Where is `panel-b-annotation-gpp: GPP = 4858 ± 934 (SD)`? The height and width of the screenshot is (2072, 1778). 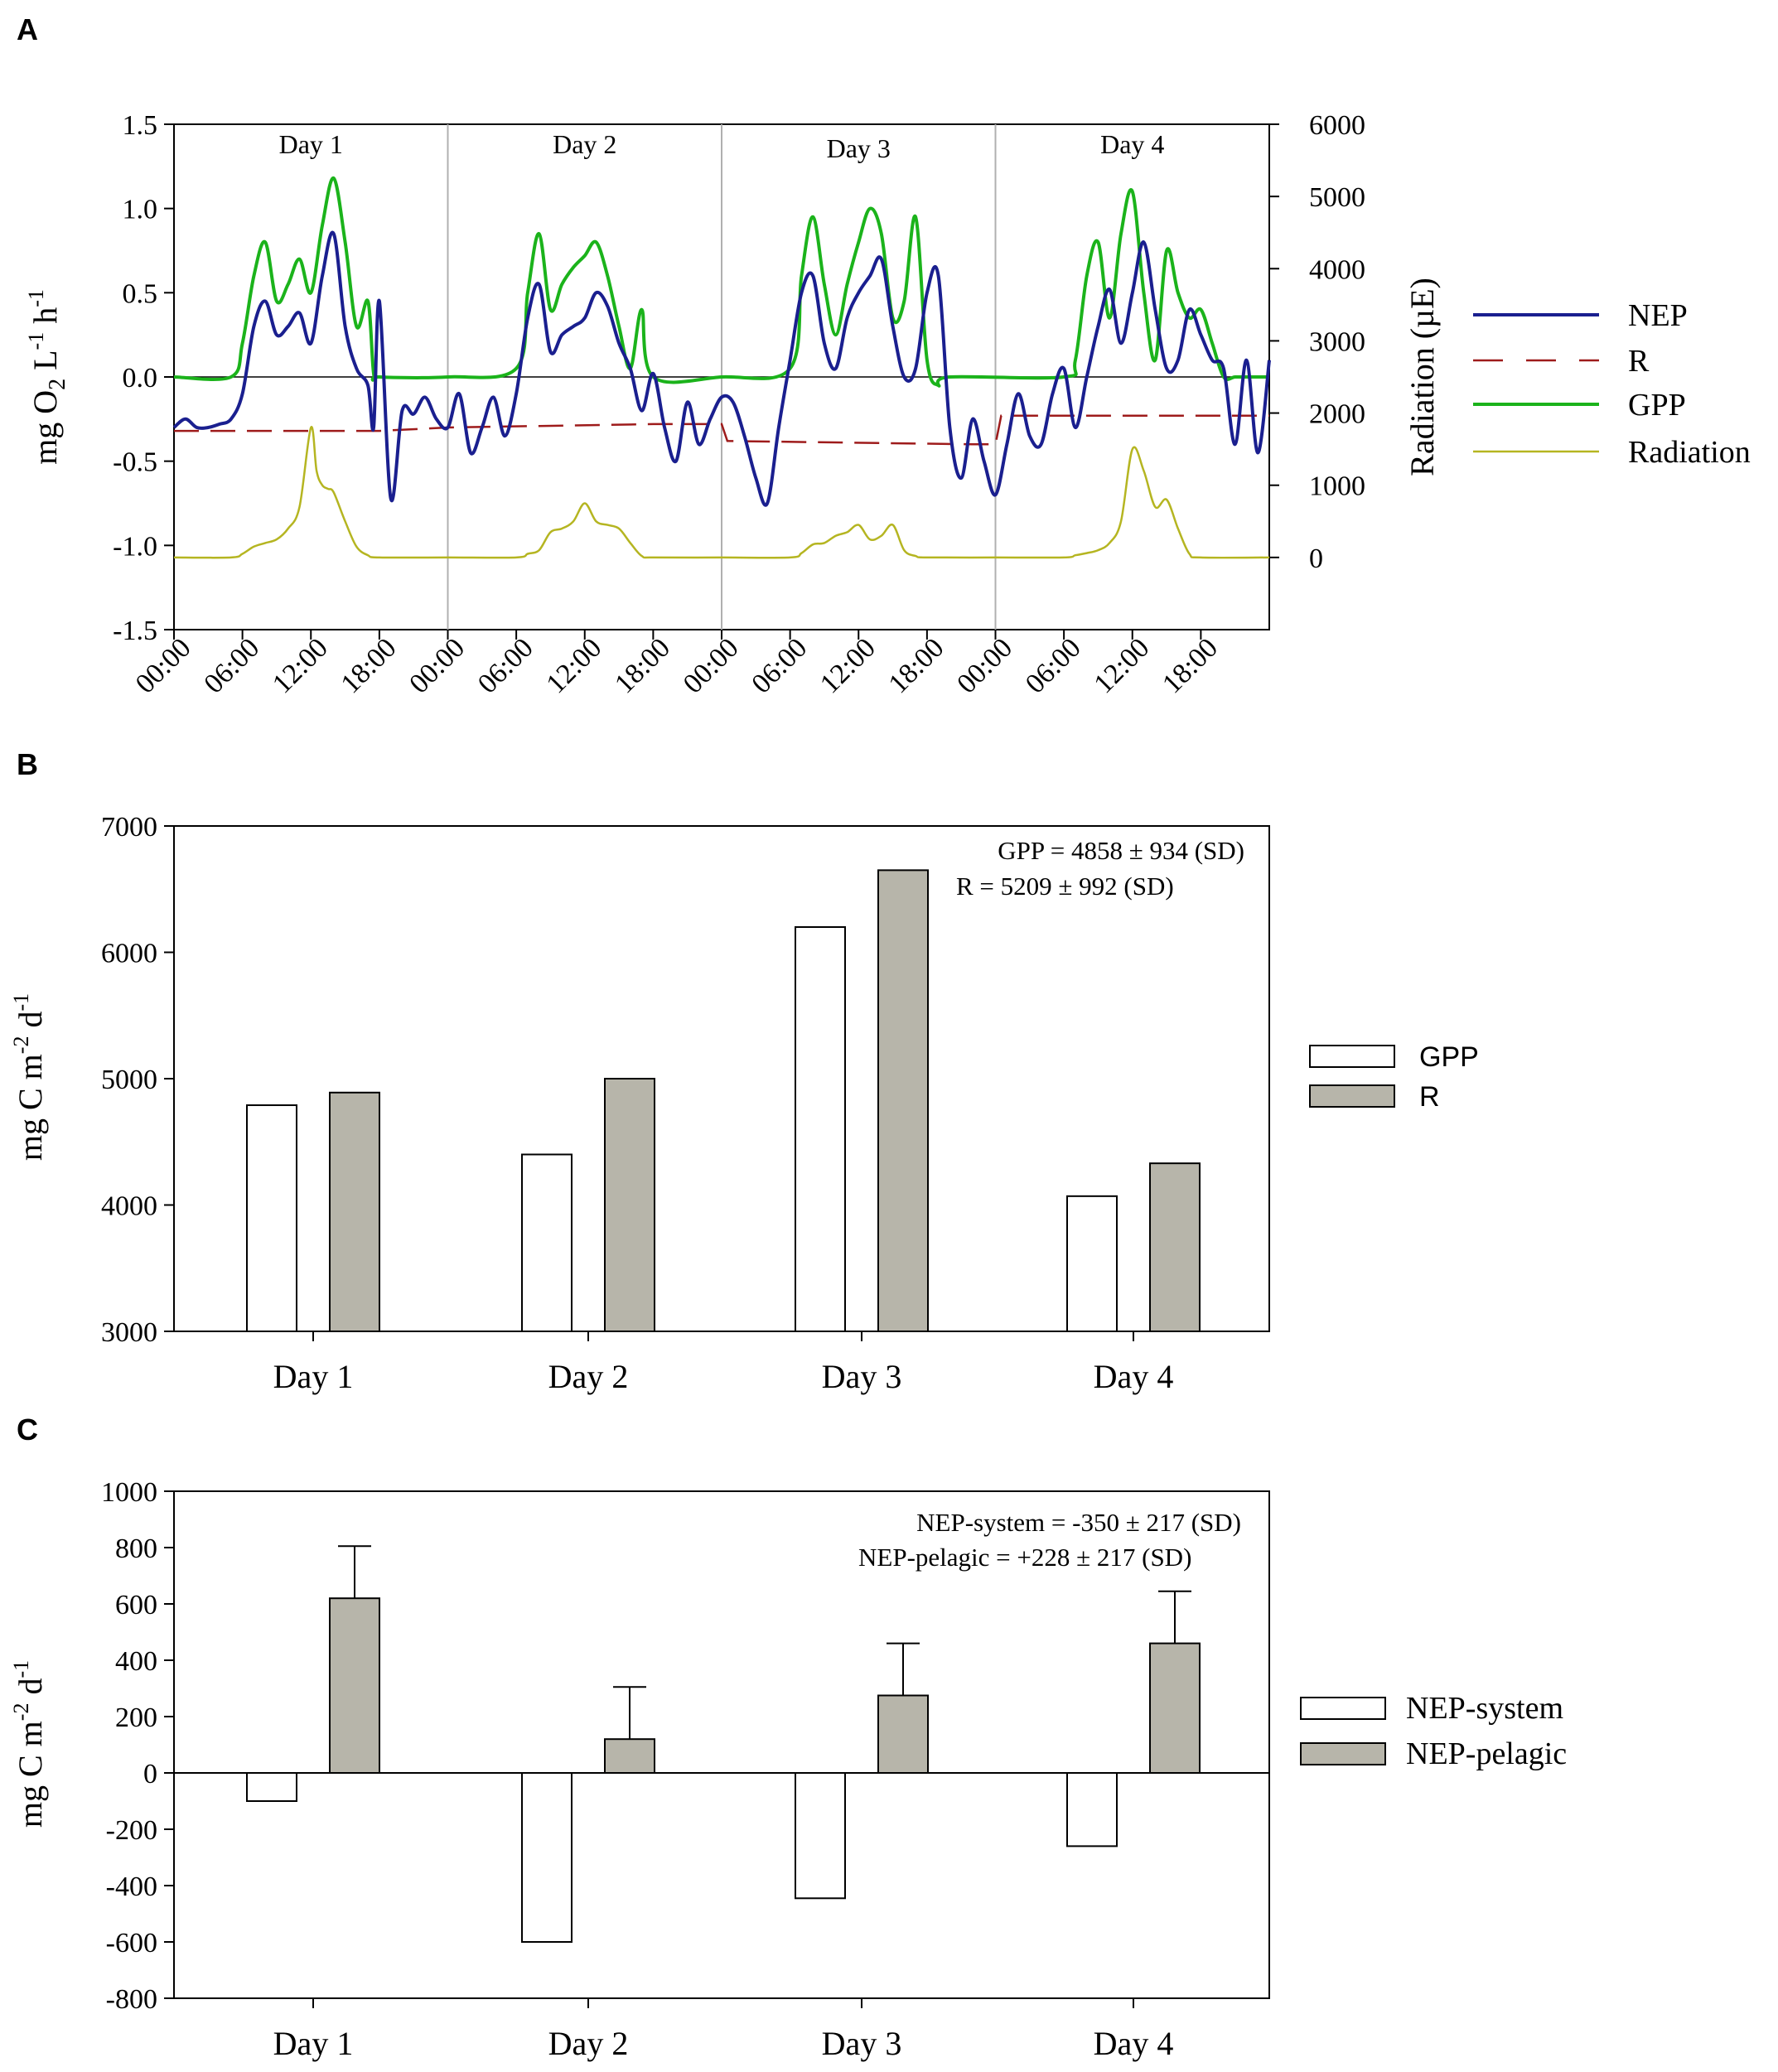
panel-b-annotation-gpp: GPP = 4858 ± 934 (SD) is located at coordinates (1121, 851).